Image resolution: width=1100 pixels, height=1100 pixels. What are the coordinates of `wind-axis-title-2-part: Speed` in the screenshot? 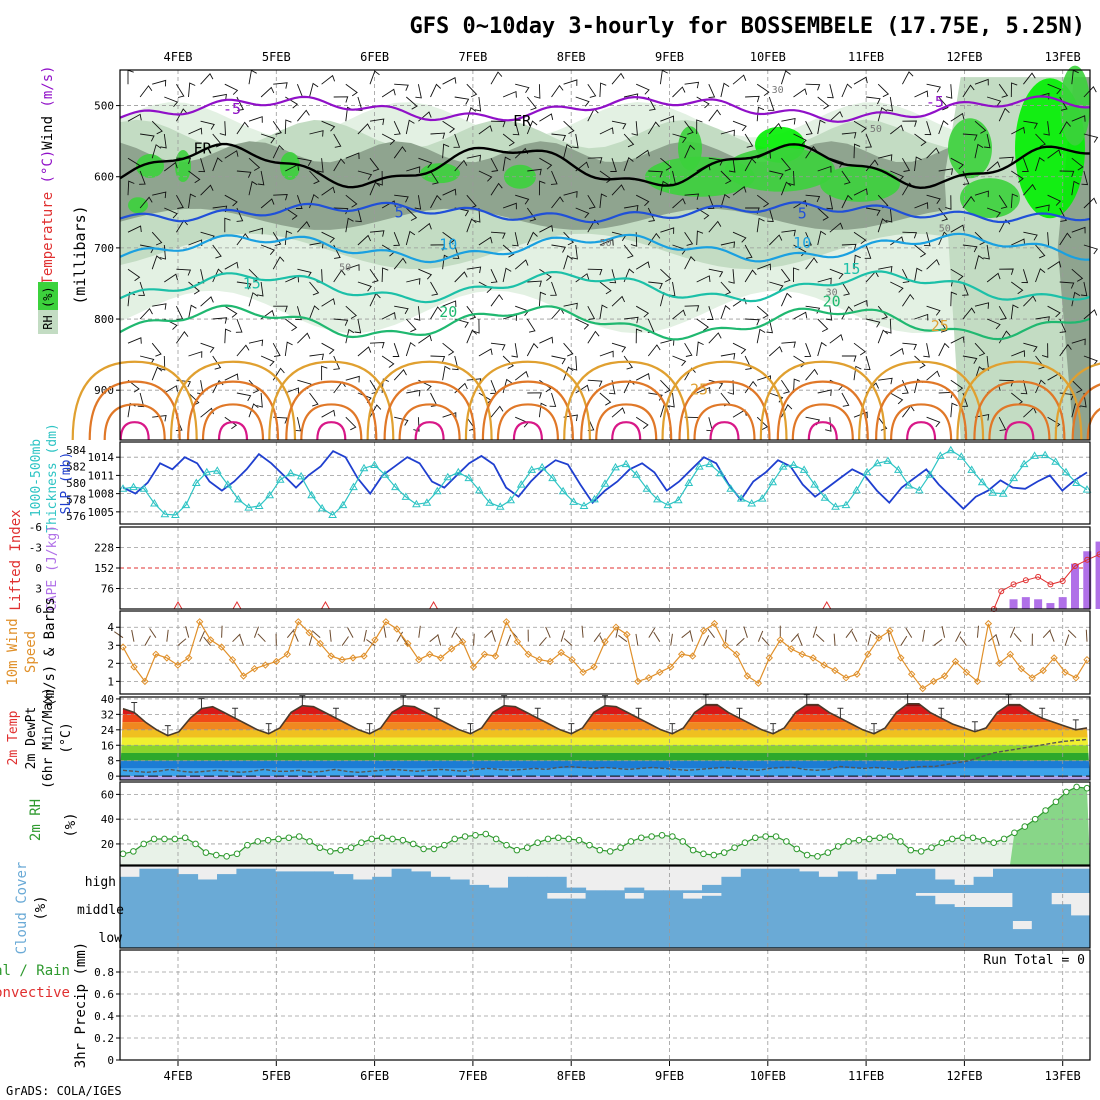 It's located at (31, 652).